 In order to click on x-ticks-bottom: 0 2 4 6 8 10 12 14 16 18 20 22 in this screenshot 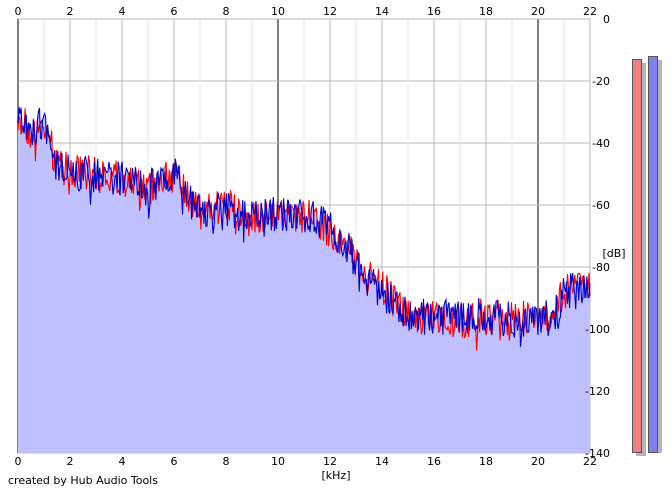, I will do `click(306, 461)`.